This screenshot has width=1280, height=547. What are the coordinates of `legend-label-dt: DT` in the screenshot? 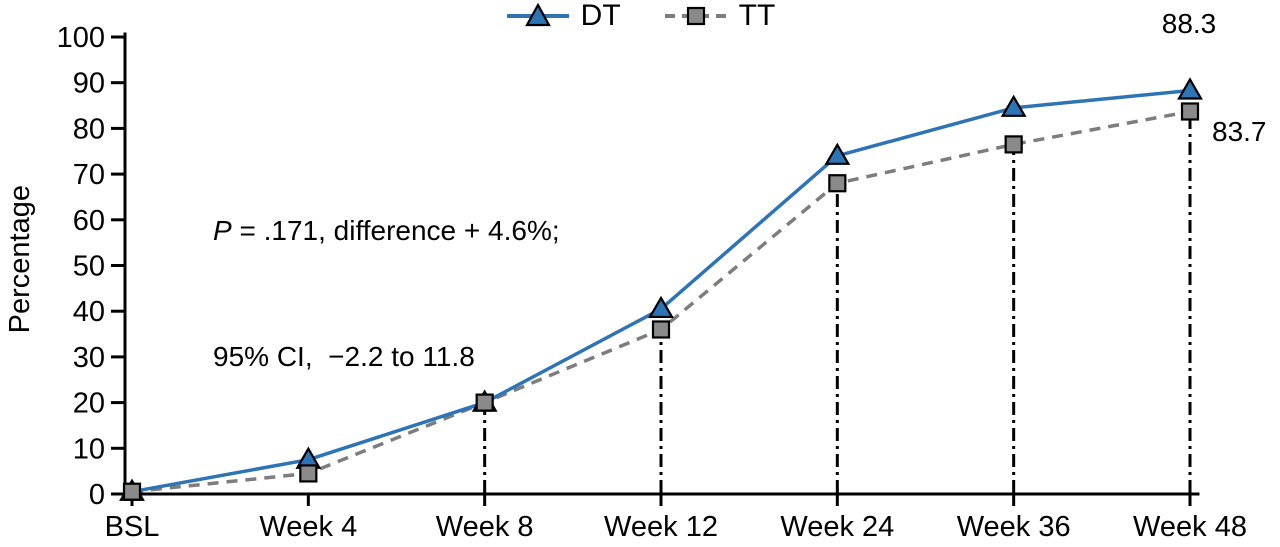 It's located at (600, 16).